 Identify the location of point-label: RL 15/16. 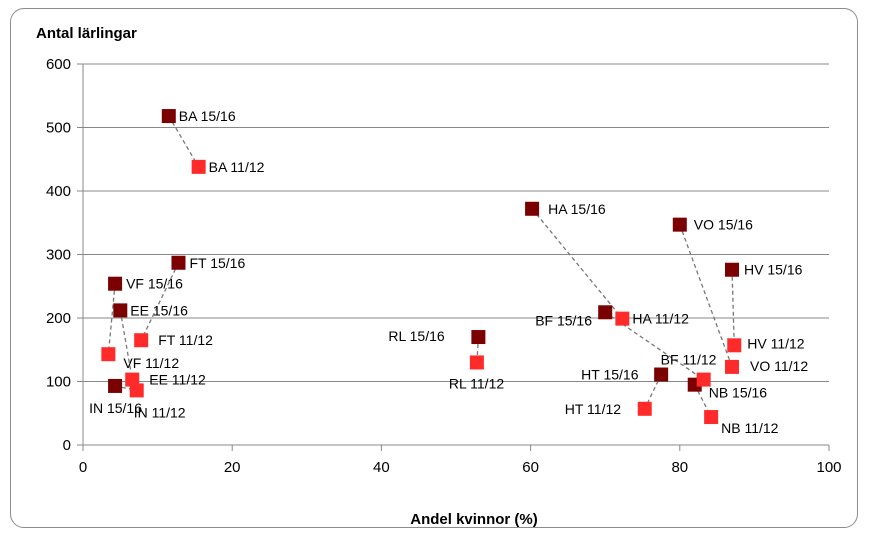
(416, 336).